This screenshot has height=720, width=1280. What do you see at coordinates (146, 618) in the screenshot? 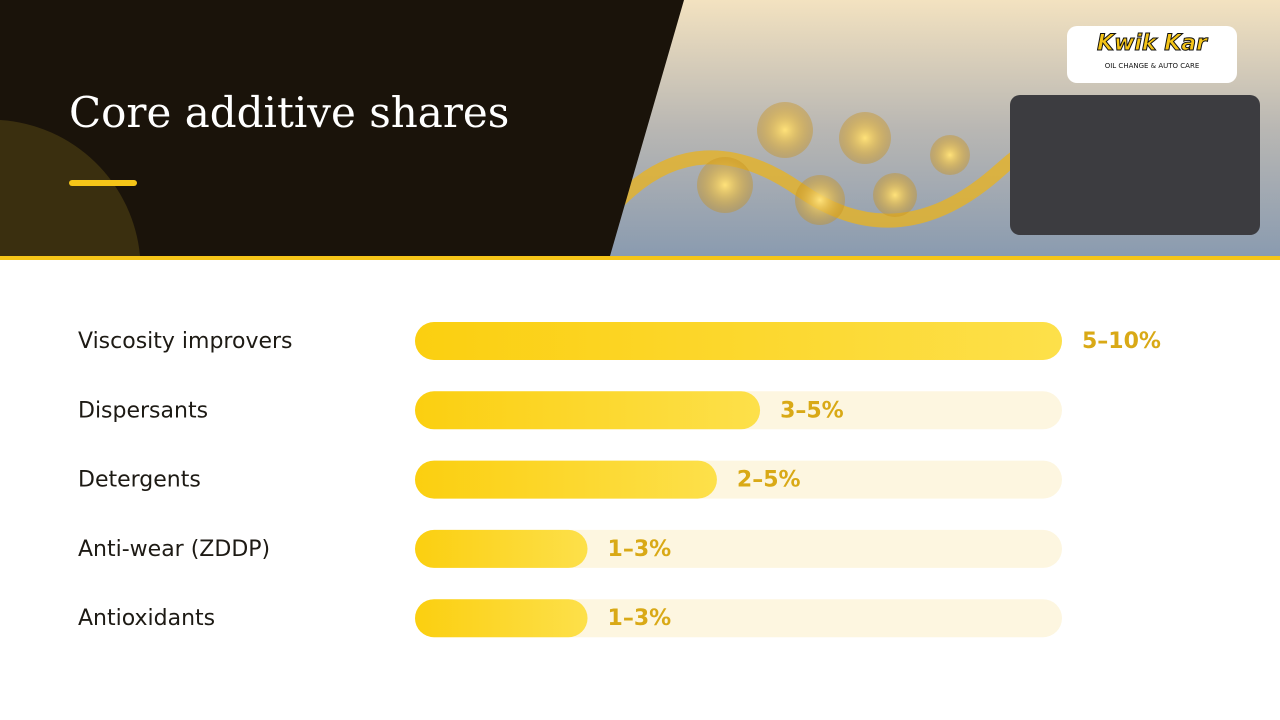
I see `category-label: Antioxidants` at bounding box center [146, 618].